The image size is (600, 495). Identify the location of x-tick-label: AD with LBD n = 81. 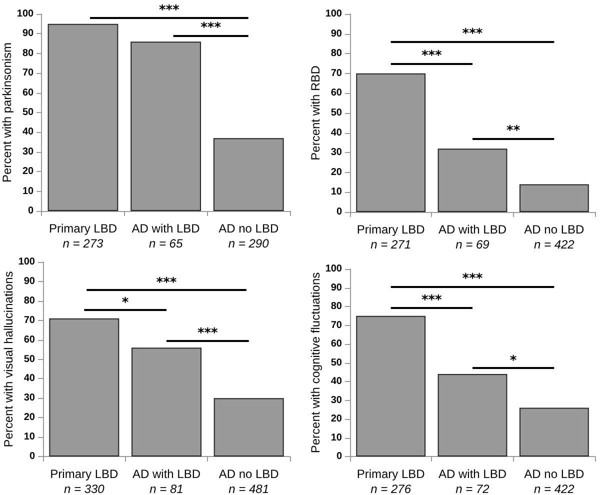
(166, 481).